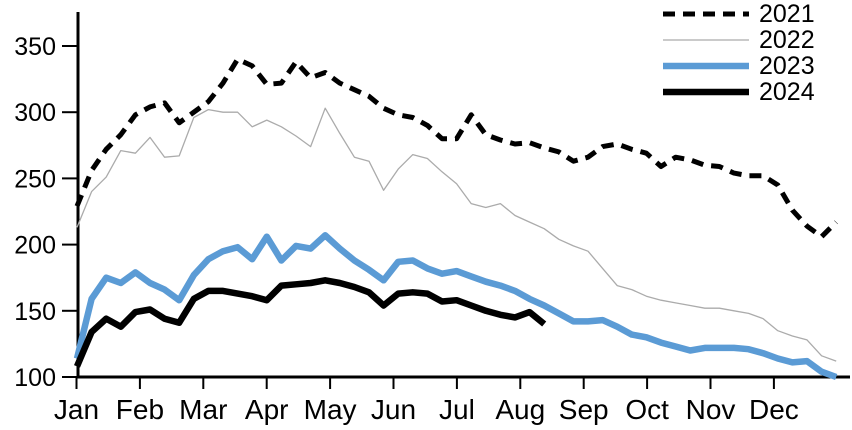 This screenshot has height=430, width=852. I want to click on x-tick-label: Nov, so click(711, 409).